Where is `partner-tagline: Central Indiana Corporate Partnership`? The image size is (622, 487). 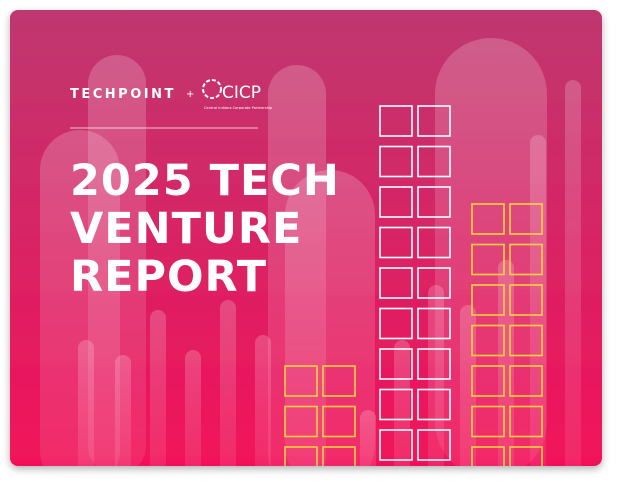 partner-tagline: Central Indiana Corporate Partnership is located at coordinates (238, 108).